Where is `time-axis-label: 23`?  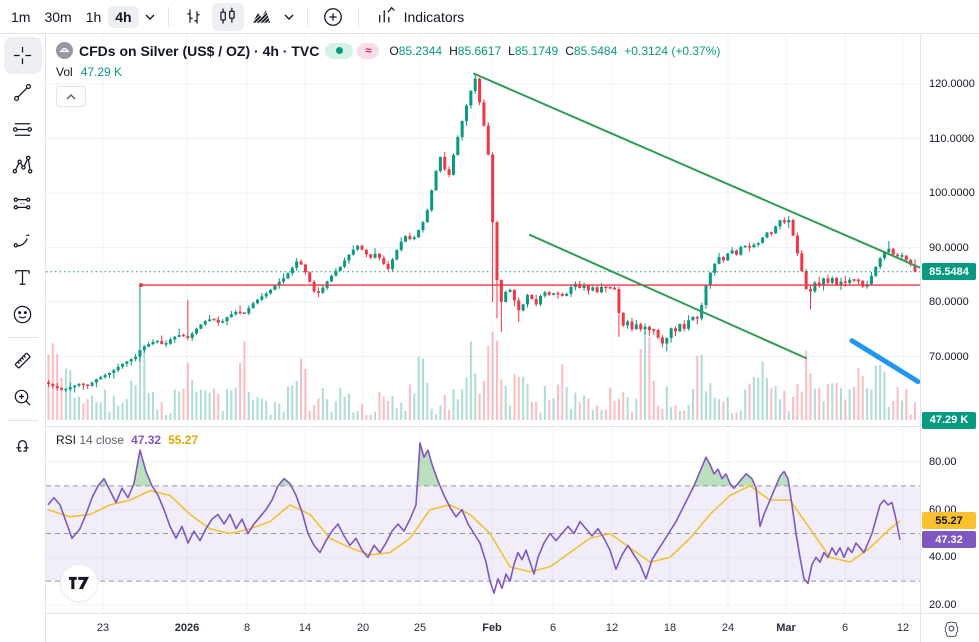 time-axis-label: 23 is located at coordinates (103, 628).